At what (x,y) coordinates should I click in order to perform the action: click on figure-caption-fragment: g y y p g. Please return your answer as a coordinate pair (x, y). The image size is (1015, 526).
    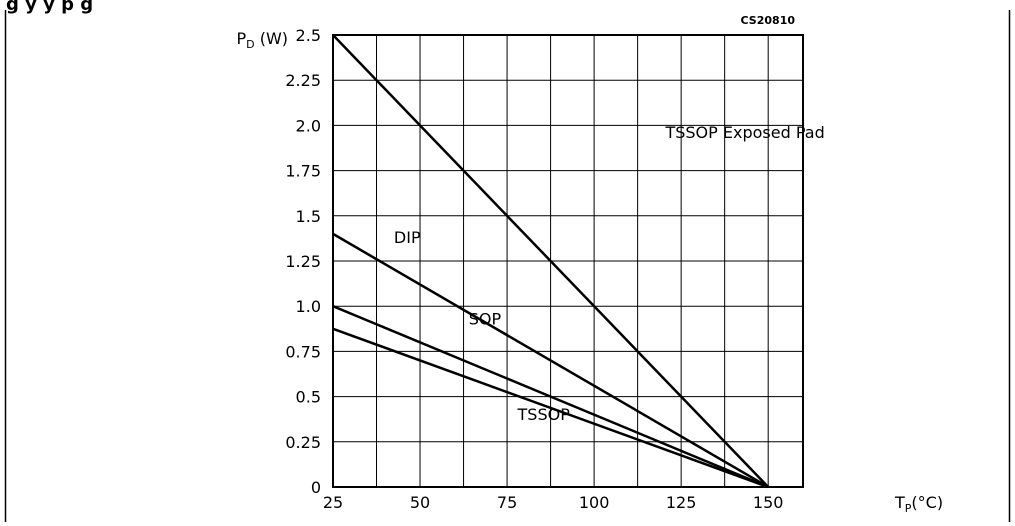
    Looking at the image, I should click on (49, 7).